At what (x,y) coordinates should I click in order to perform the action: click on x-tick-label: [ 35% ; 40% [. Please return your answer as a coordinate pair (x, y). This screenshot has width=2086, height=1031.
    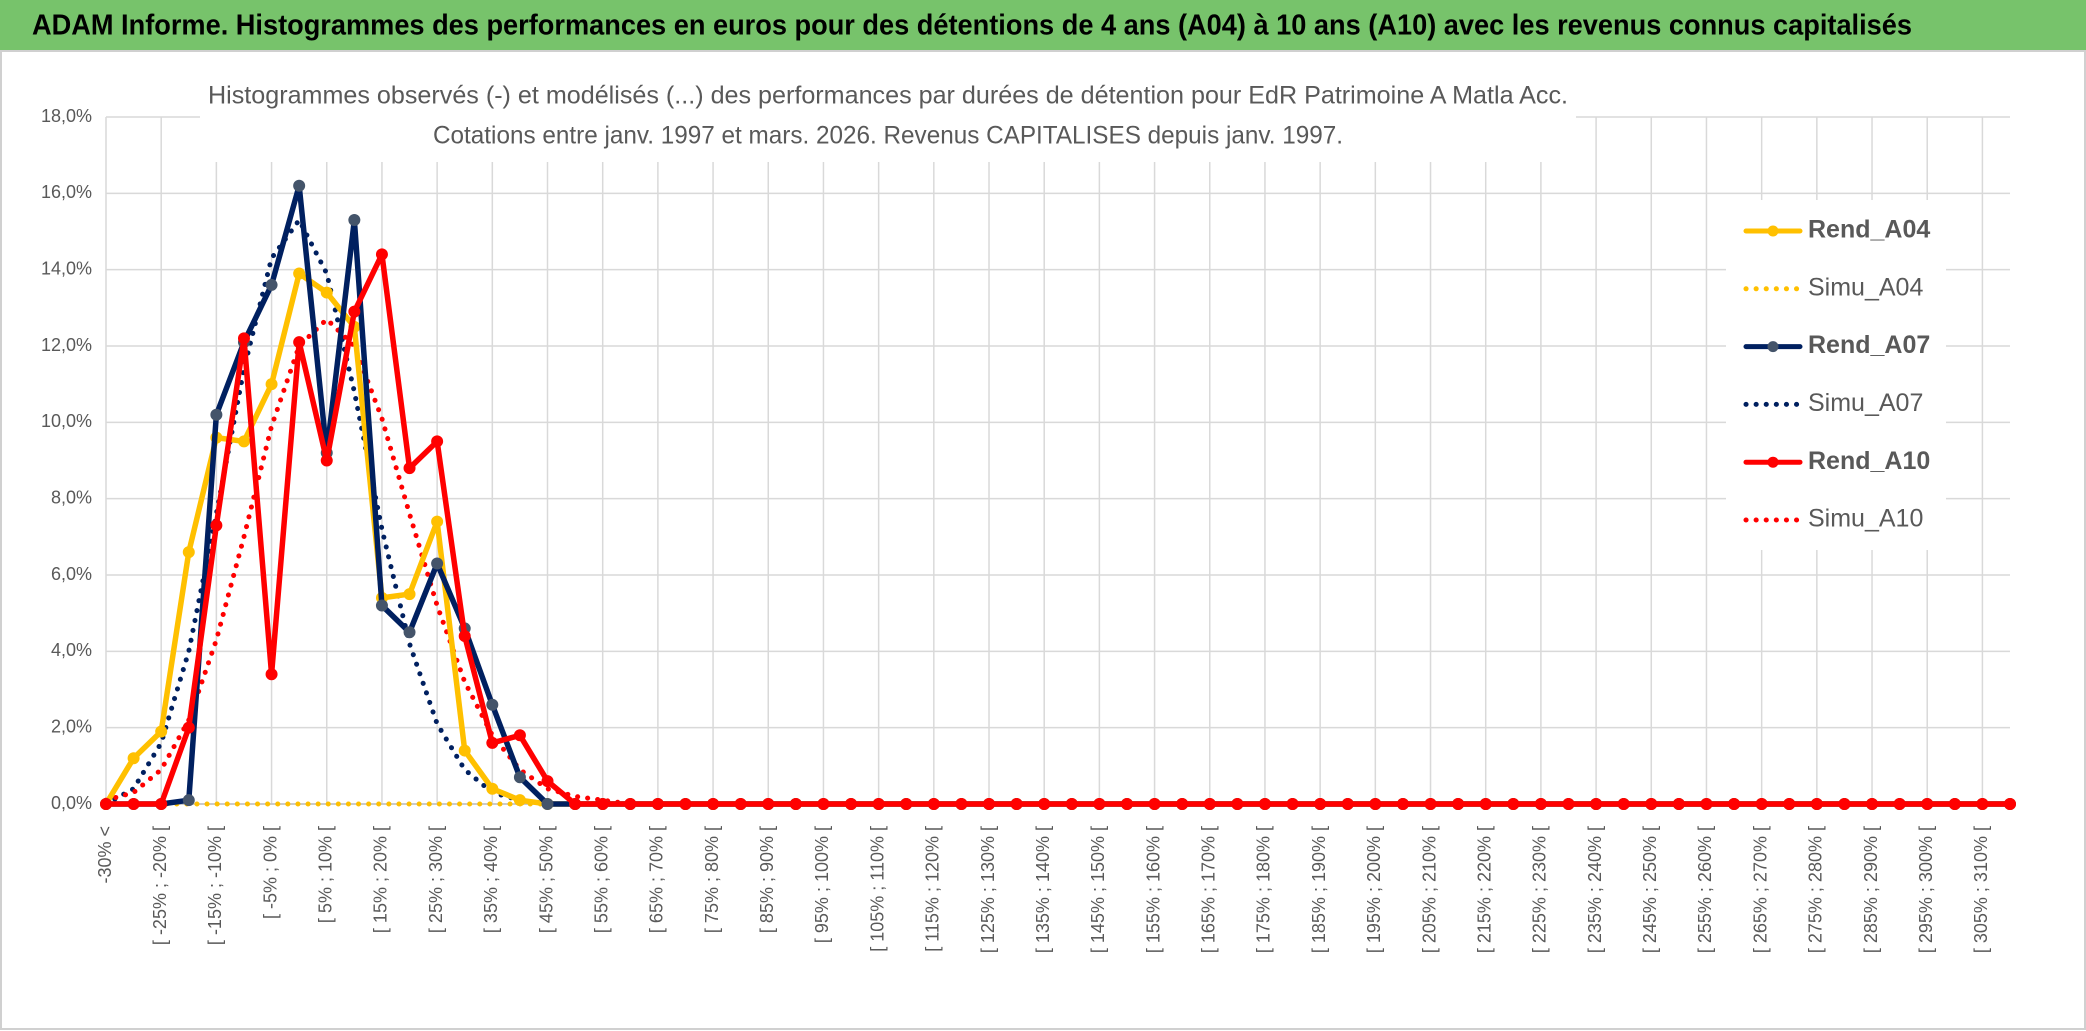
    Looking at the image, I should click on (491, 879).